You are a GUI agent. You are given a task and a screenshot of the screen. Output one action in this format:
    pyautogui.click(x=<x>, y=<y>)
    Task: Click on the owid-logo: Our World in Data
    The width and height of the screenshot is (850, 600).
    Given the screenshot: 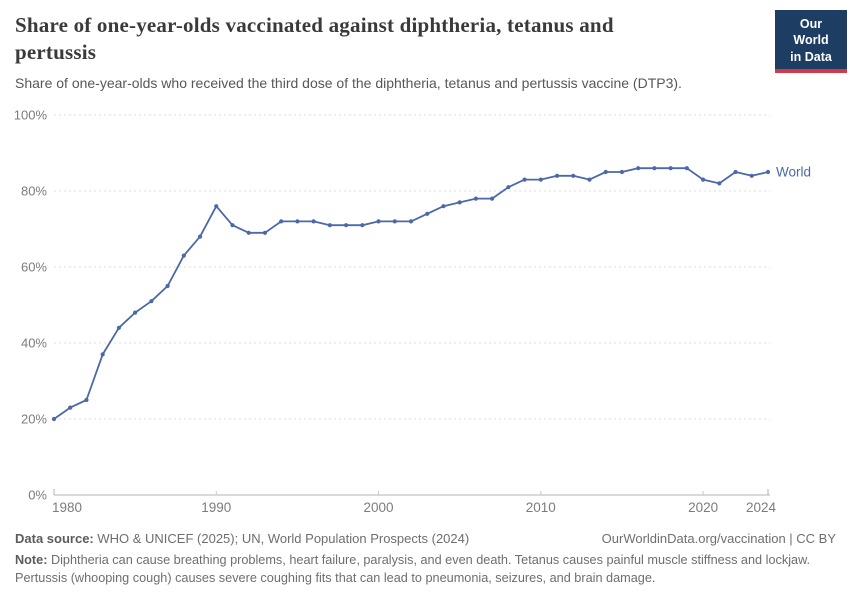 What is the action you would take?
    pyautogui.click(x=811, y=41)
    